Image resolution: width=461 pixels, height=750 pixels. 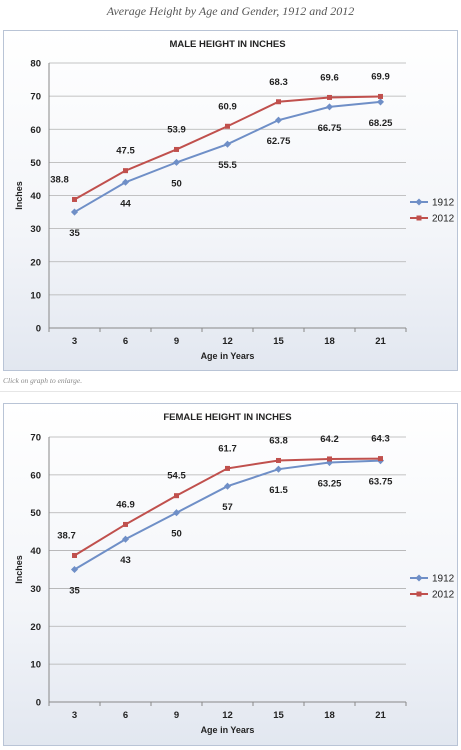 What do you see at coordinates (278, 440) in the screenshot?
I see `data-label-2012: 63.8` at bounding box center [278, 440].